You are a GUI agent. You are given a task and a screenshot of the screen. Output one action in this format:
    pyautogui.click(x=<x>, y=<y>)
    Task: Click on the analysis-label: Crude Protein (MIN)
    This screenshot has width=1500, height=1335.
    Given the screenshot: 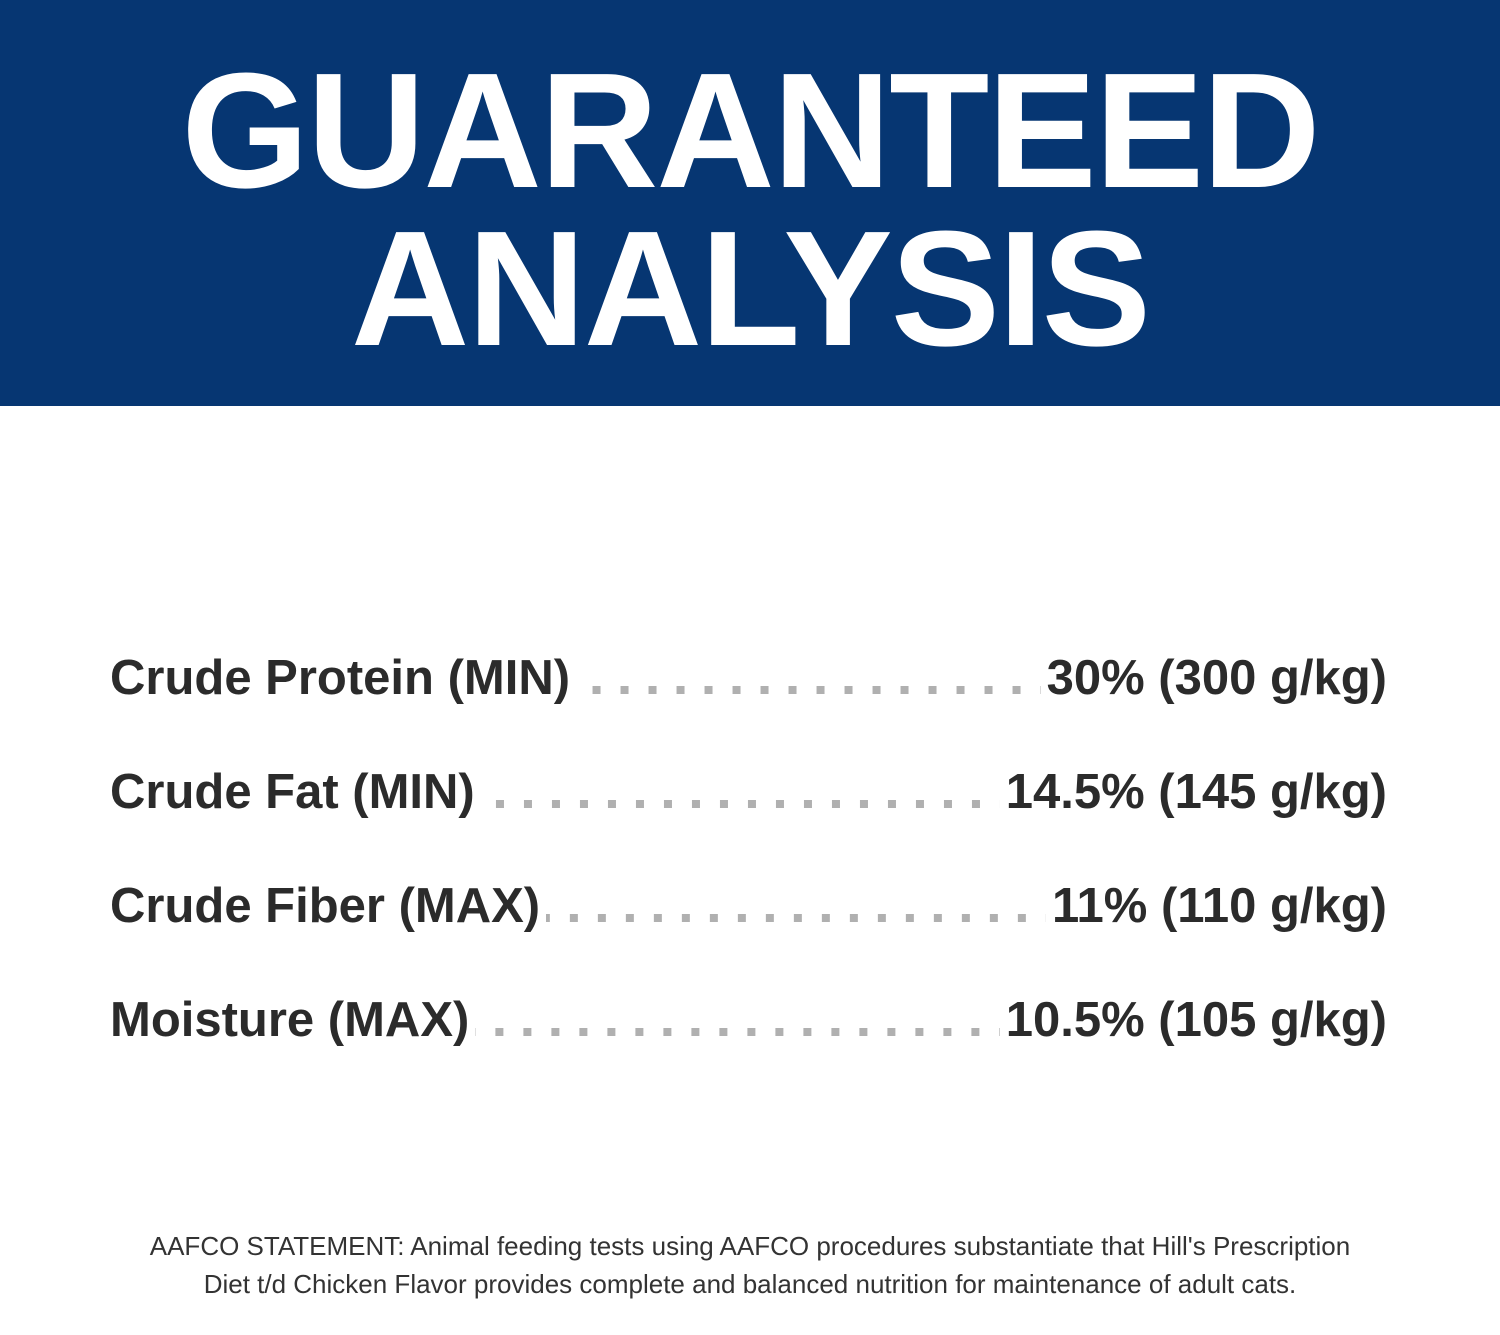 What is the action you would take?
    pyautogui.click(x=340, y=678)
    